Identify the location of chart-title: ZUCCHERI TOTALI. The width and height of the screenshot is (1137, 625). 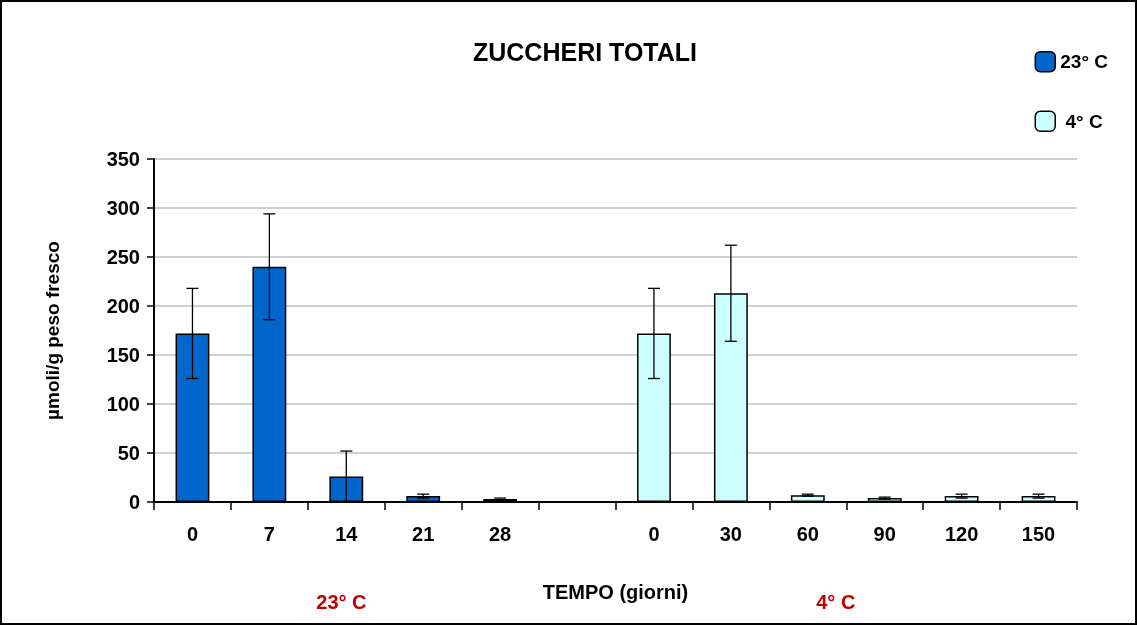
(585, 51).